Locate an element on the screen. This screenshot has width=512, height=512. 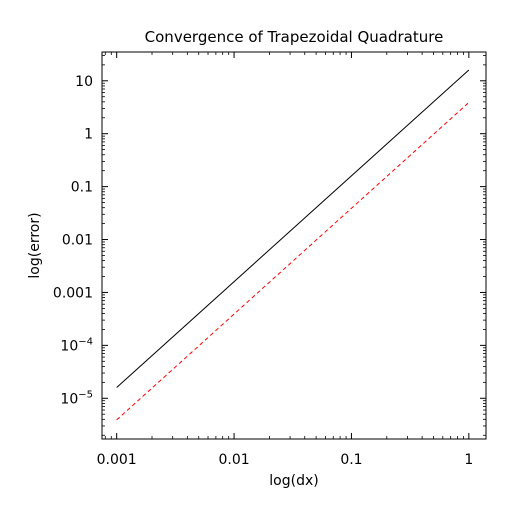
y-tick-label-exponent: −5 is located at coordinates (85, 394).